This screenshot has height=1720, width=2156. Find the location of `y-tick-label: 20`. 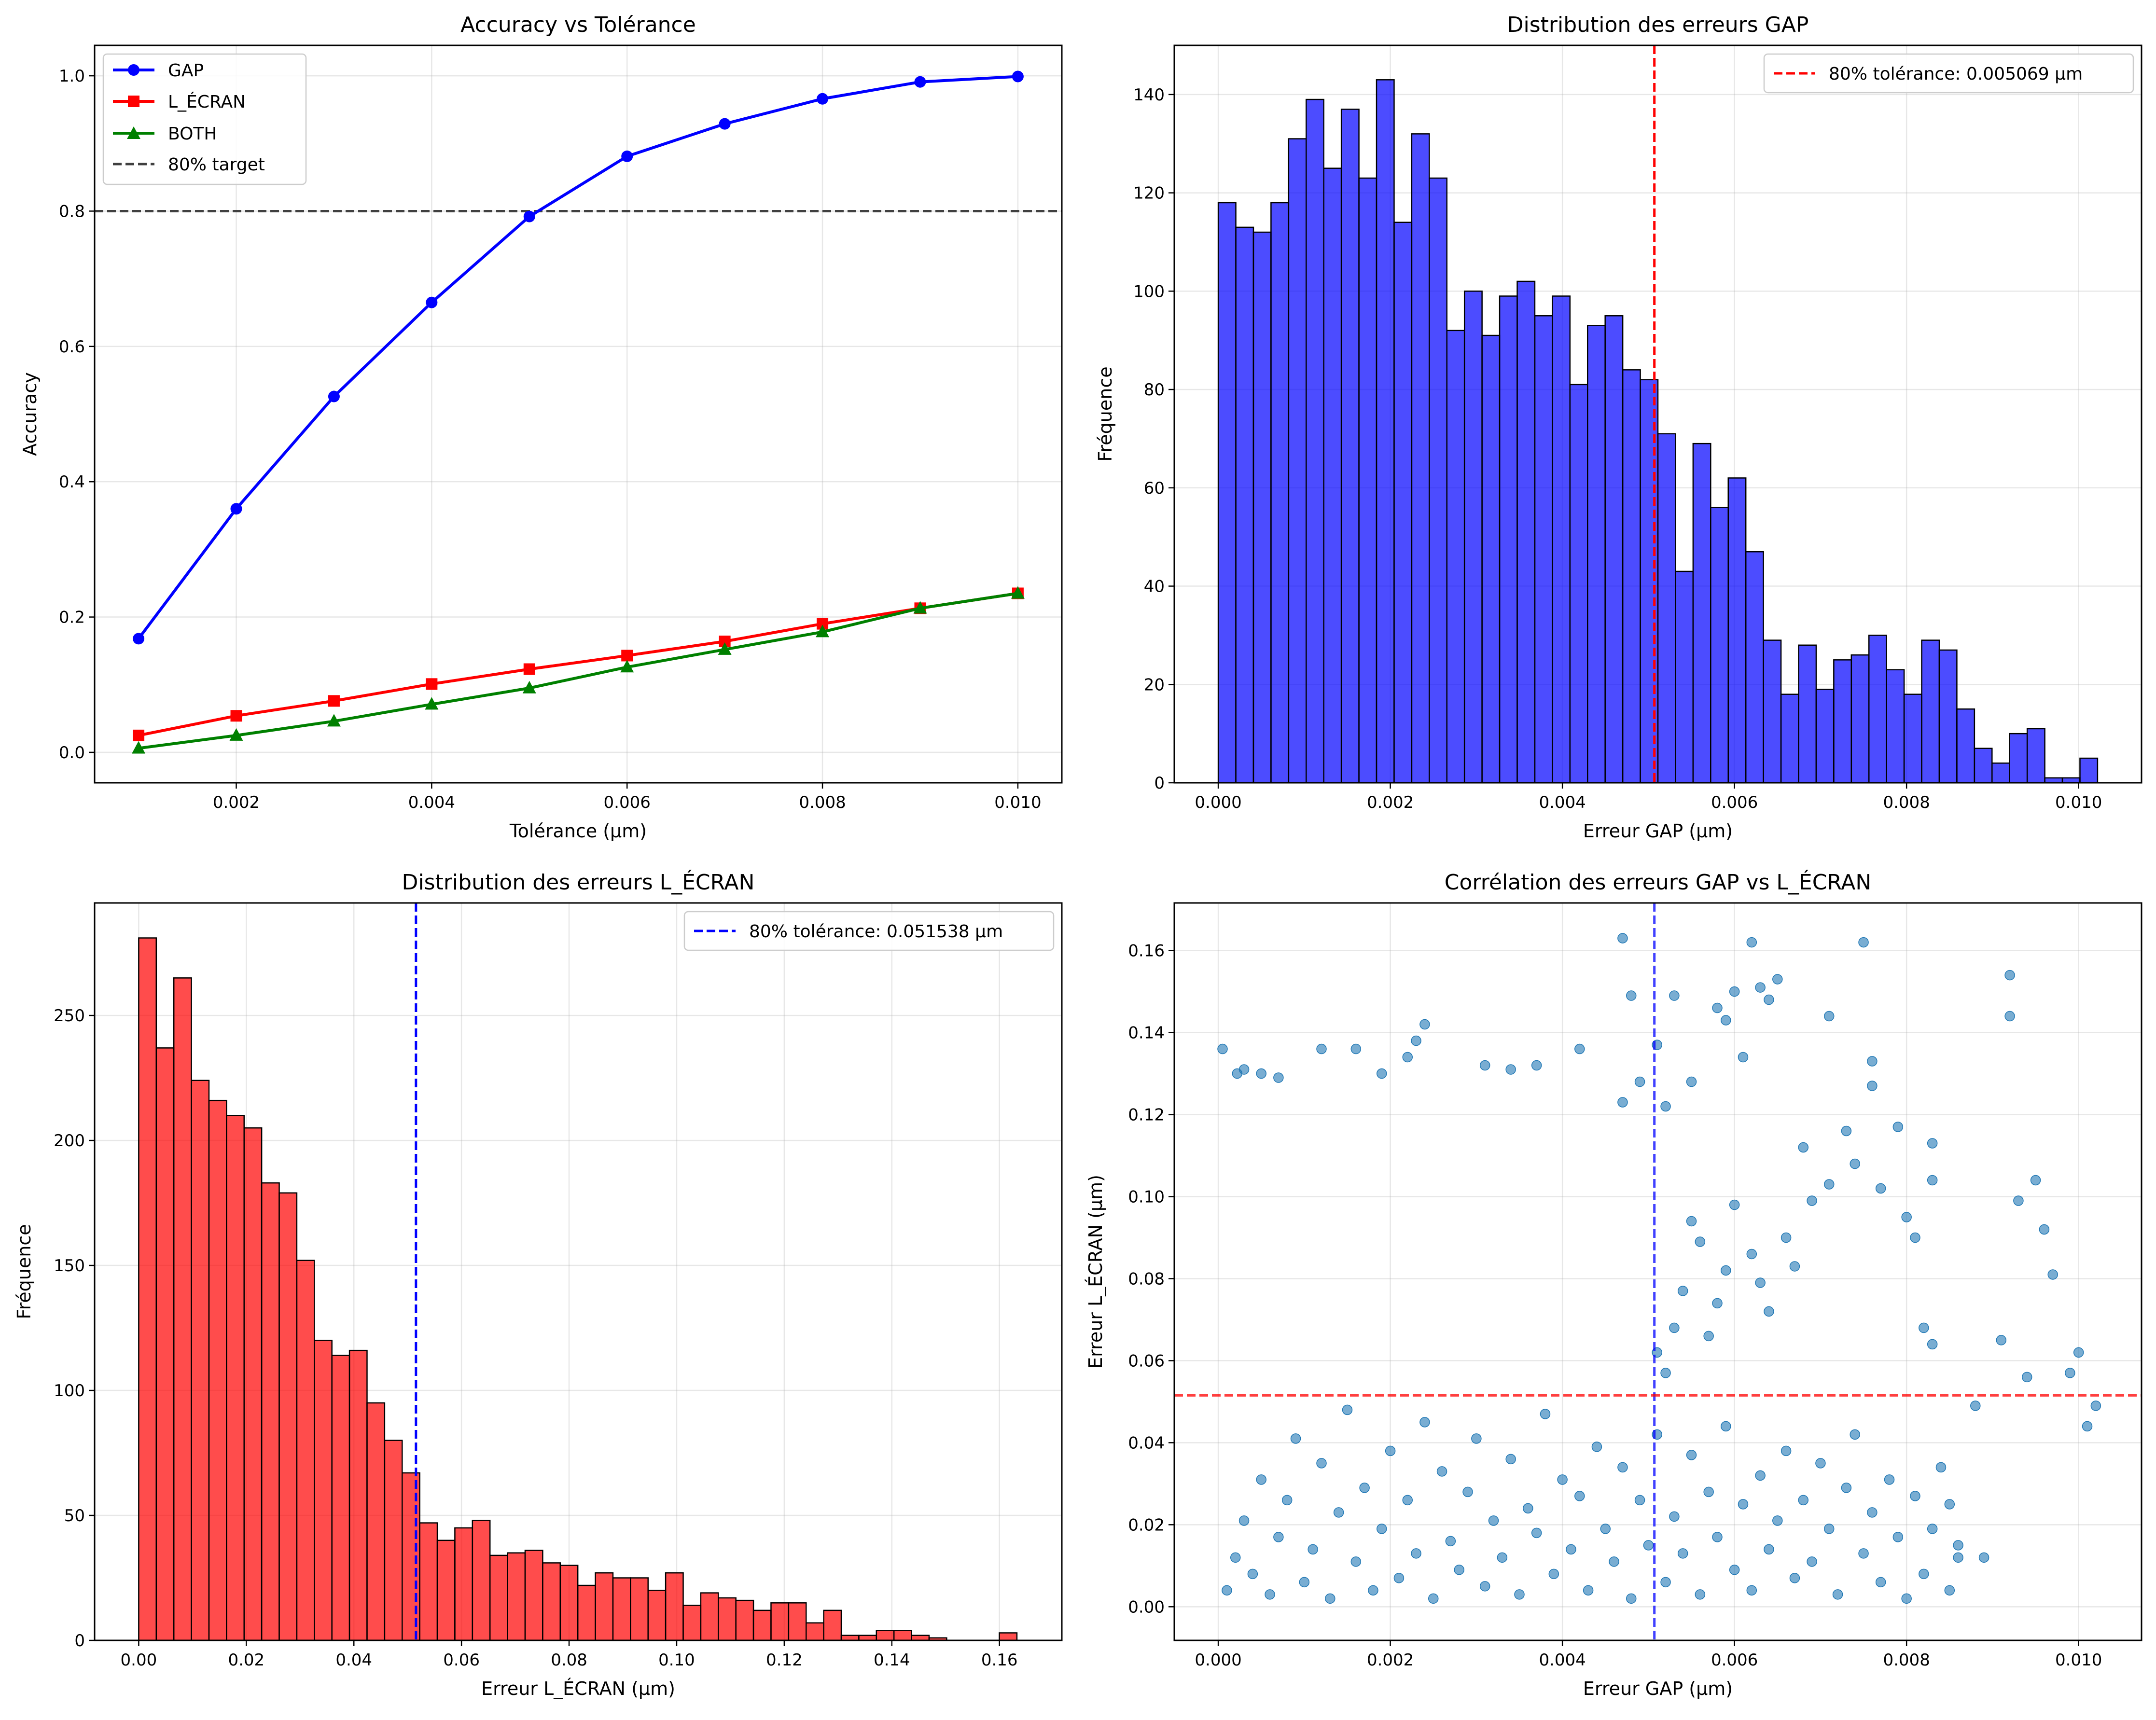

y-tick-label: 20 is located at coordinates (1154, 684).